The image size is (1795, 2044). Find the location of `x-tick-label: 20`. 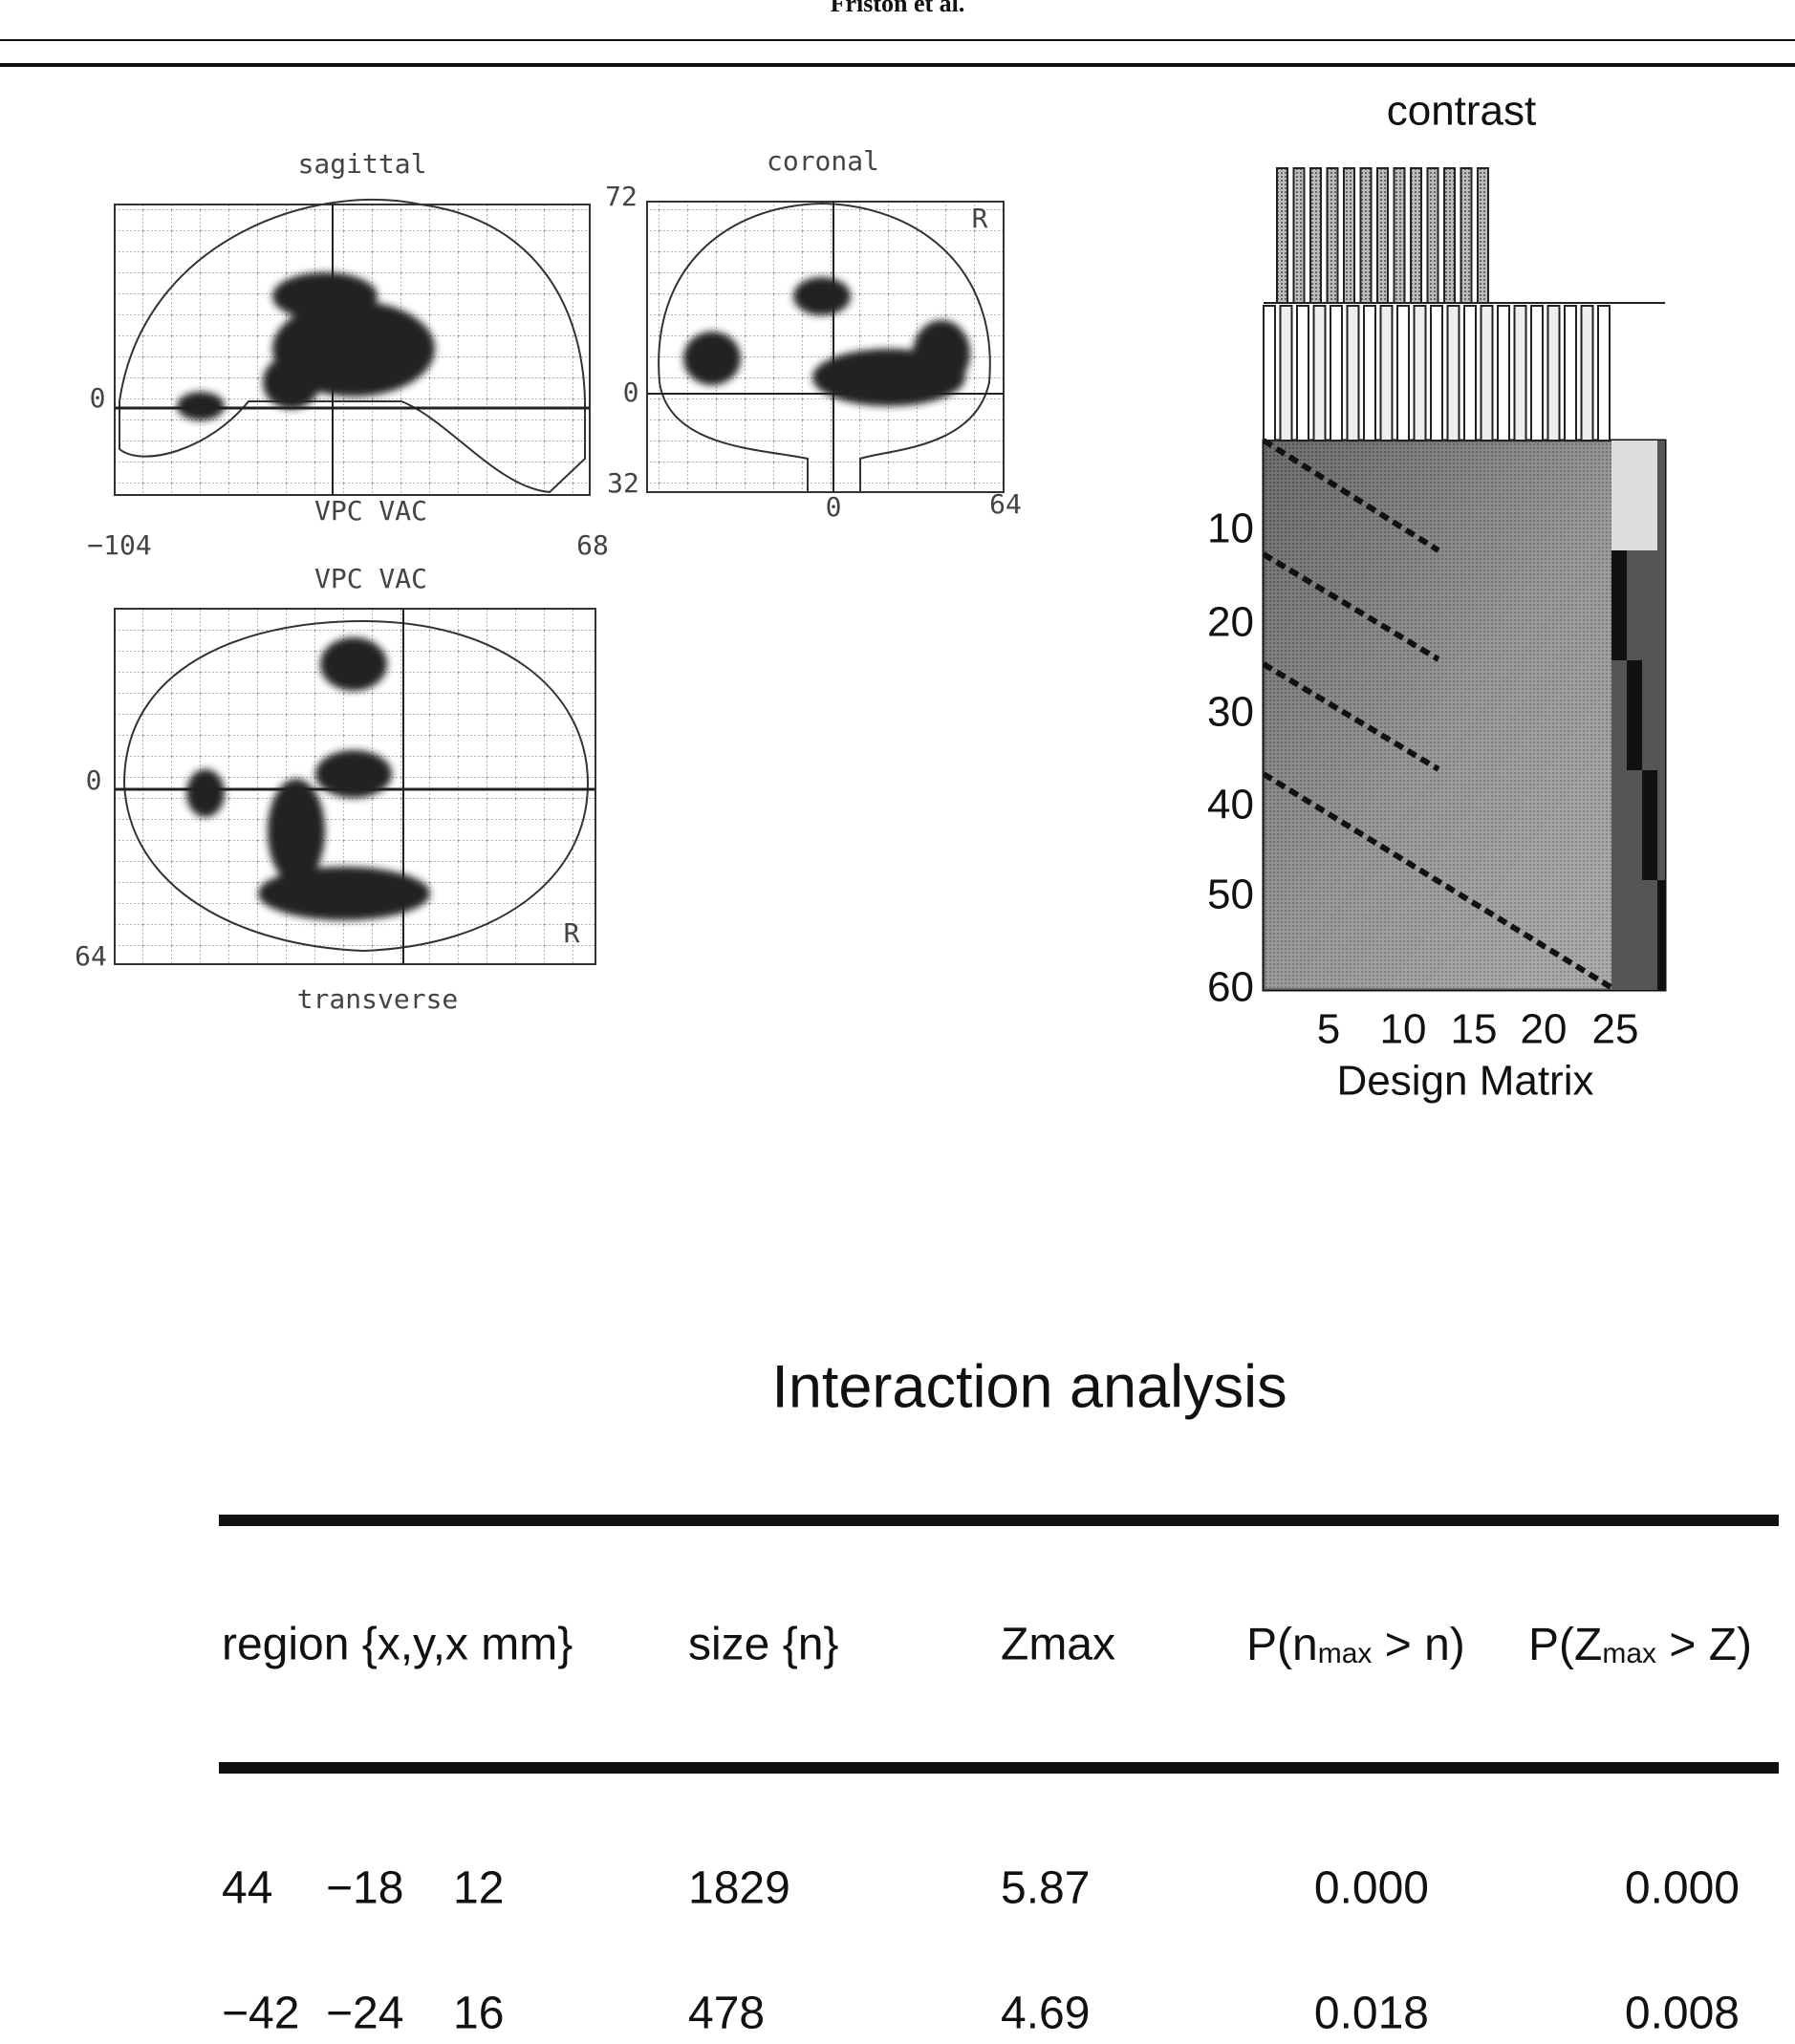

x-tick-label: 20 is located at coordinates (1544, 1029).